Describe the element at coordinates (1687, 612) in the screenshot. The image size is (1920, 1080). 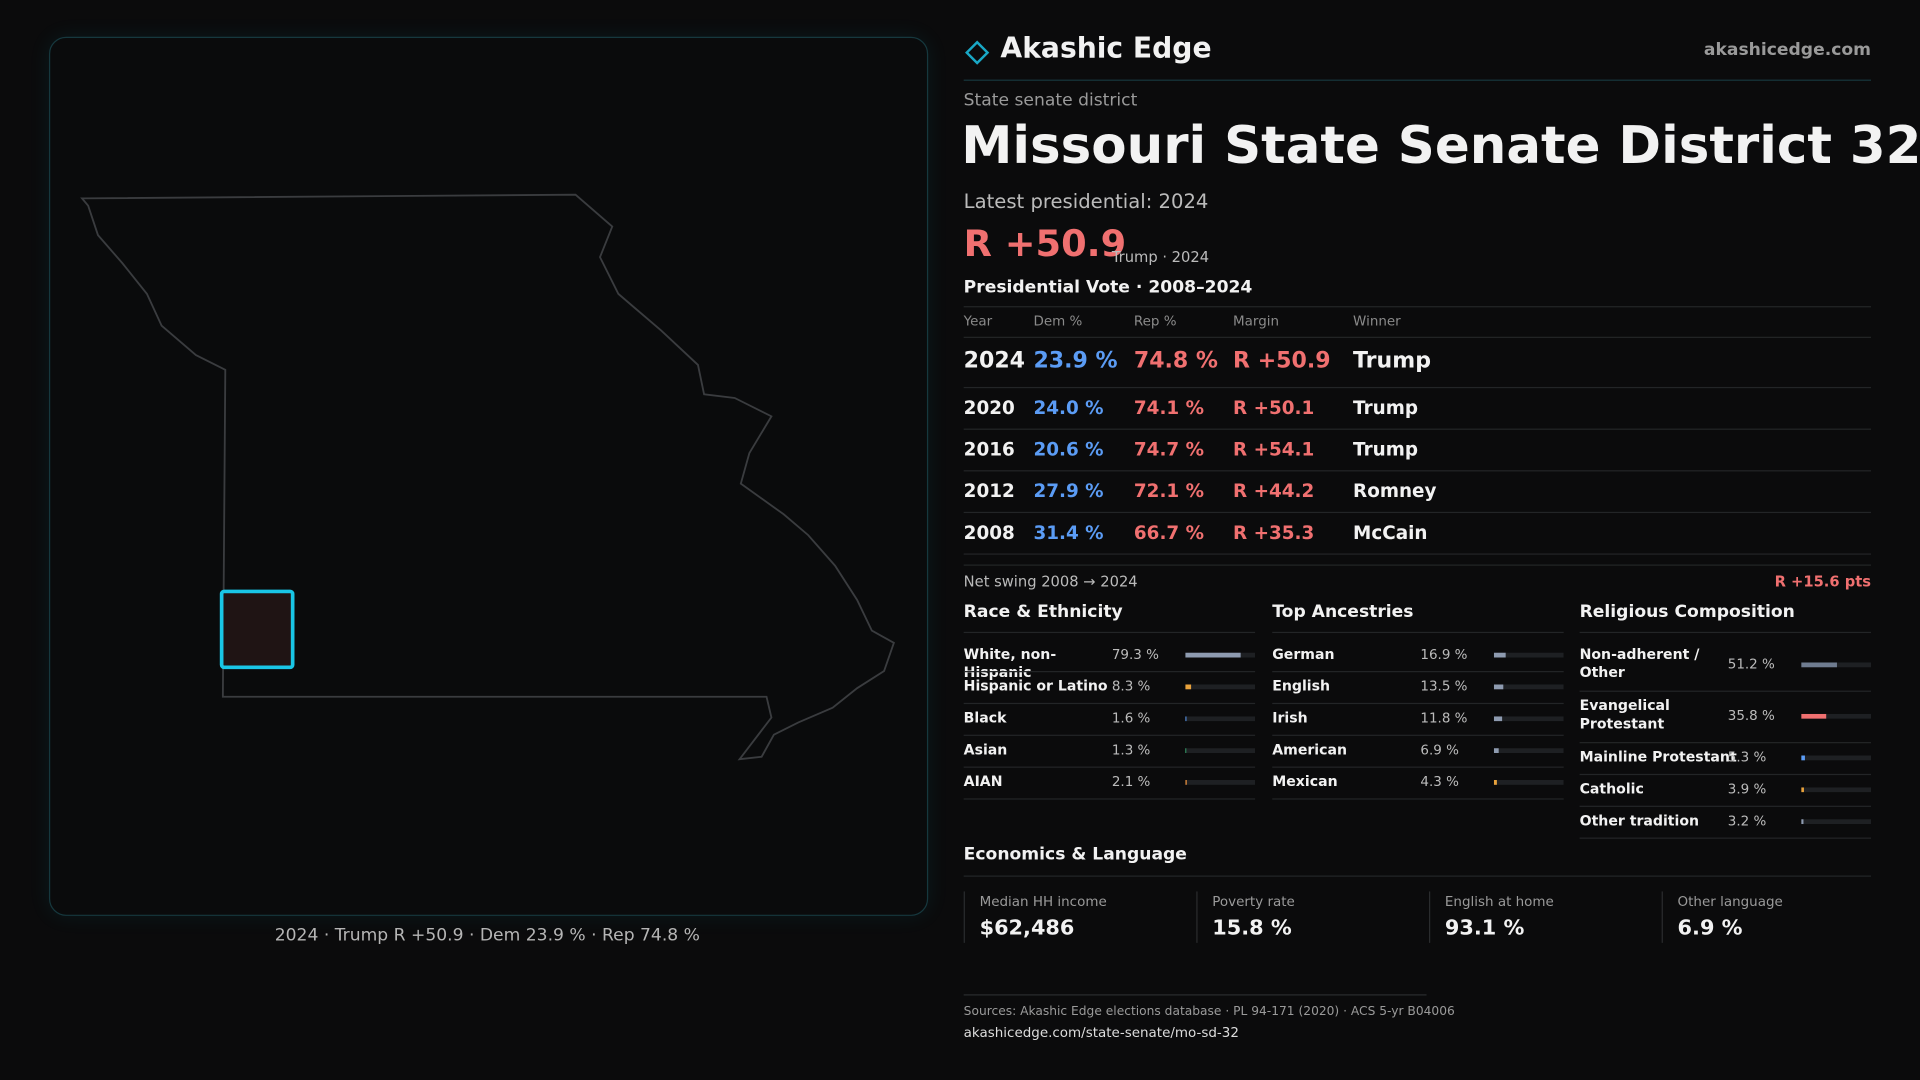
I see `section-title: Religious Composition` at that location.